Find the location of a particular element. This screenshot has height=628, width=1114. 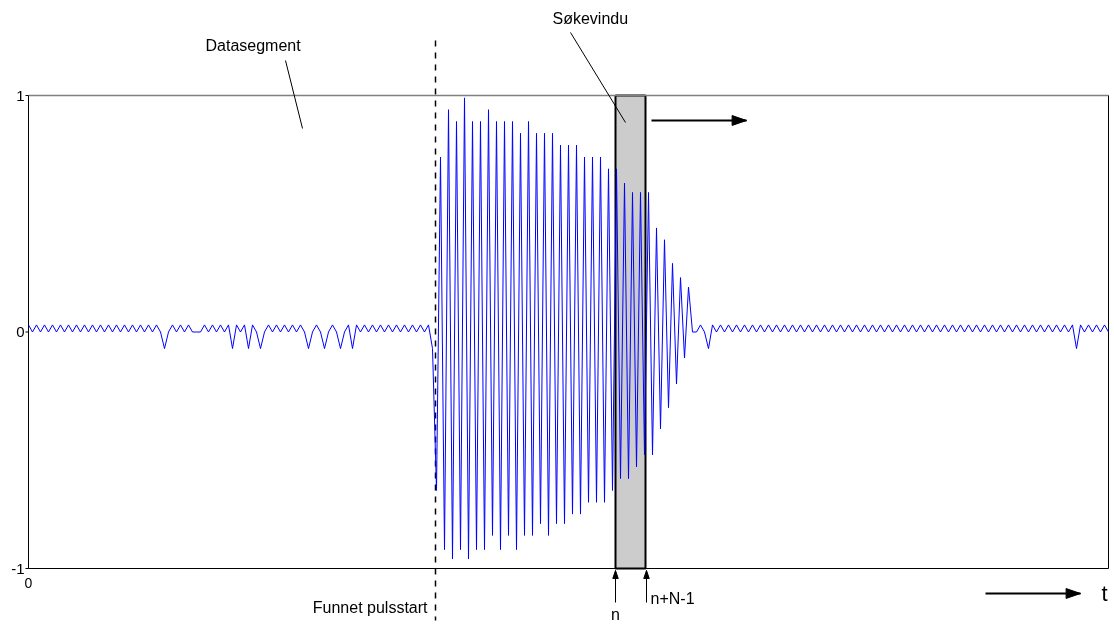

y-tick-label: -1 is located at coordinates (18, 568).